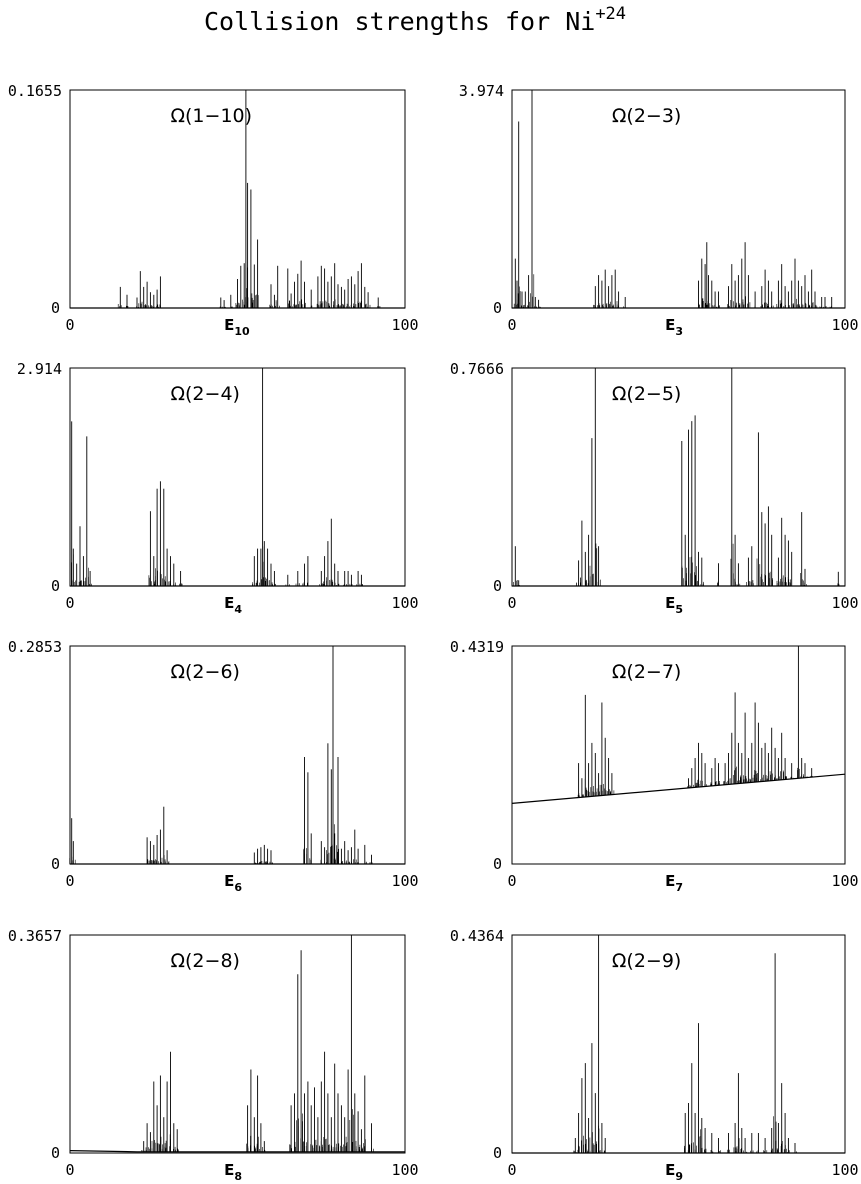  What do you see at coordinates (646, 394) in the screenshot?
I see `panel-label: Ω(2−5)` at bounding box center [646, 394].